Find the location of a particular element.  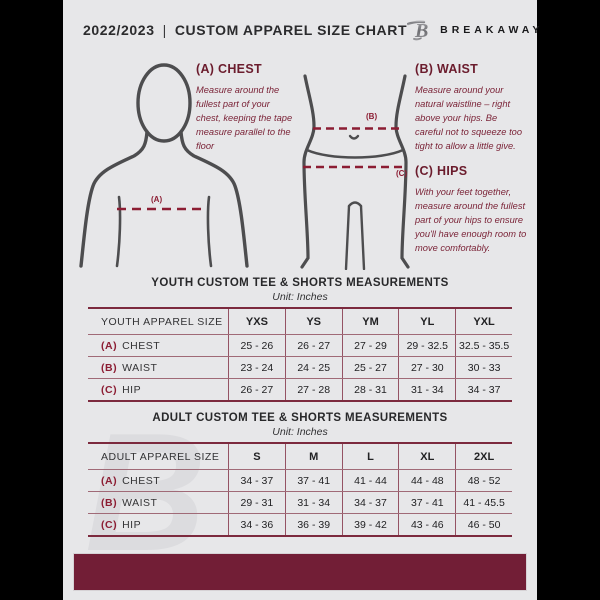

table-cell: 27 - 28 is located at coordinates (313, 389).